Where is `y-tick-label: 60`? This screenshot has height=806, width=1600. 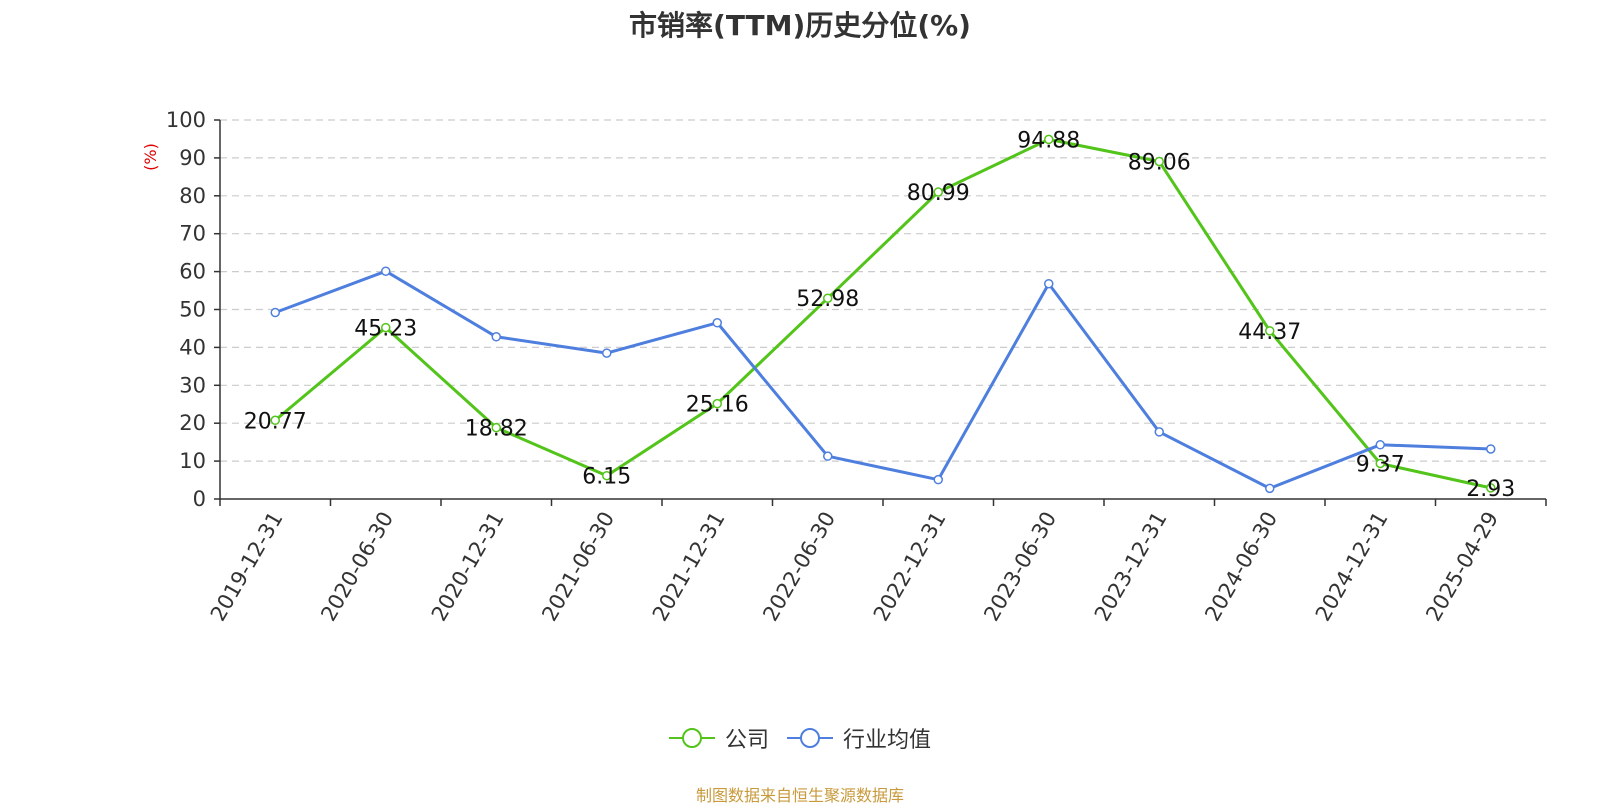 y-tick-label: 60 is located at coordinates (192, 272).